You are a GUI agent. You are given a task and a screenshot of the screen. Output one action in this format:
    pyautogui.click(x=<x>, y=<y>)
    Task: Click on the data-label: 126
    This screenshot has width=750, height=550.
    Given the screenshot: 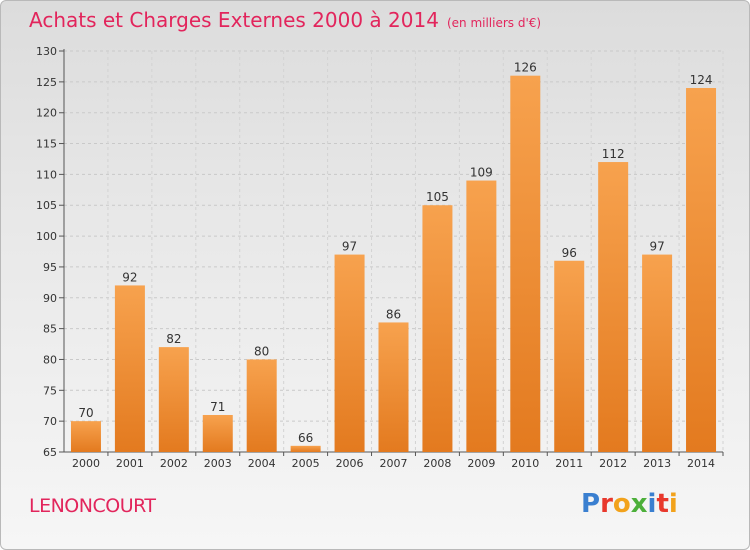 What is the action you would take?
    pyautogui.click(x=525, y=68)
    